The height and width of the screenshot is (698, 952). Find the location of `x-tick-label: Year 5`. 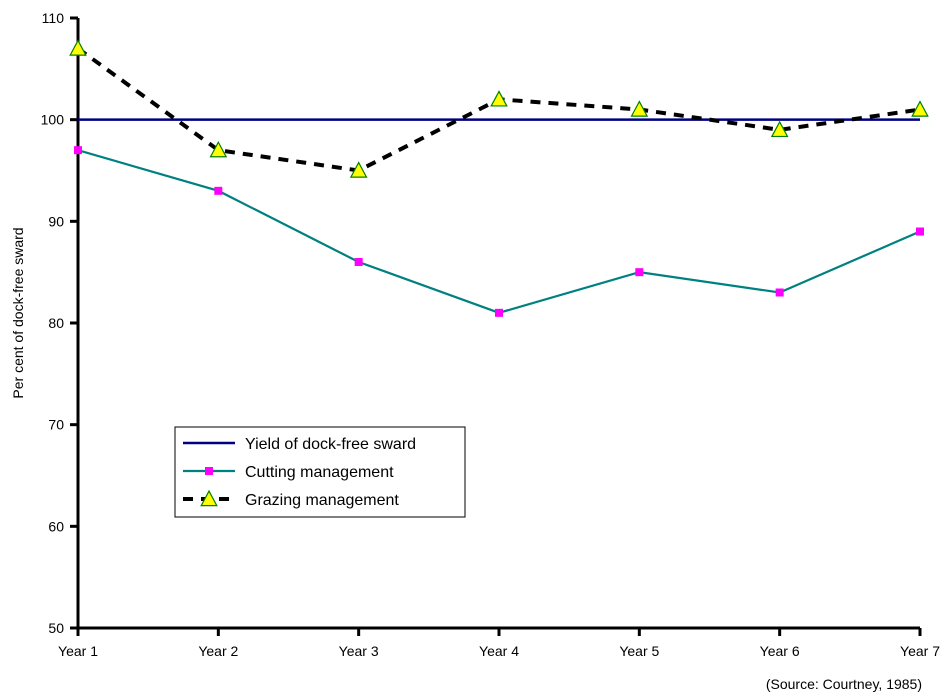

x-tick-label: Year 5 is located at coordinates (639, 651).